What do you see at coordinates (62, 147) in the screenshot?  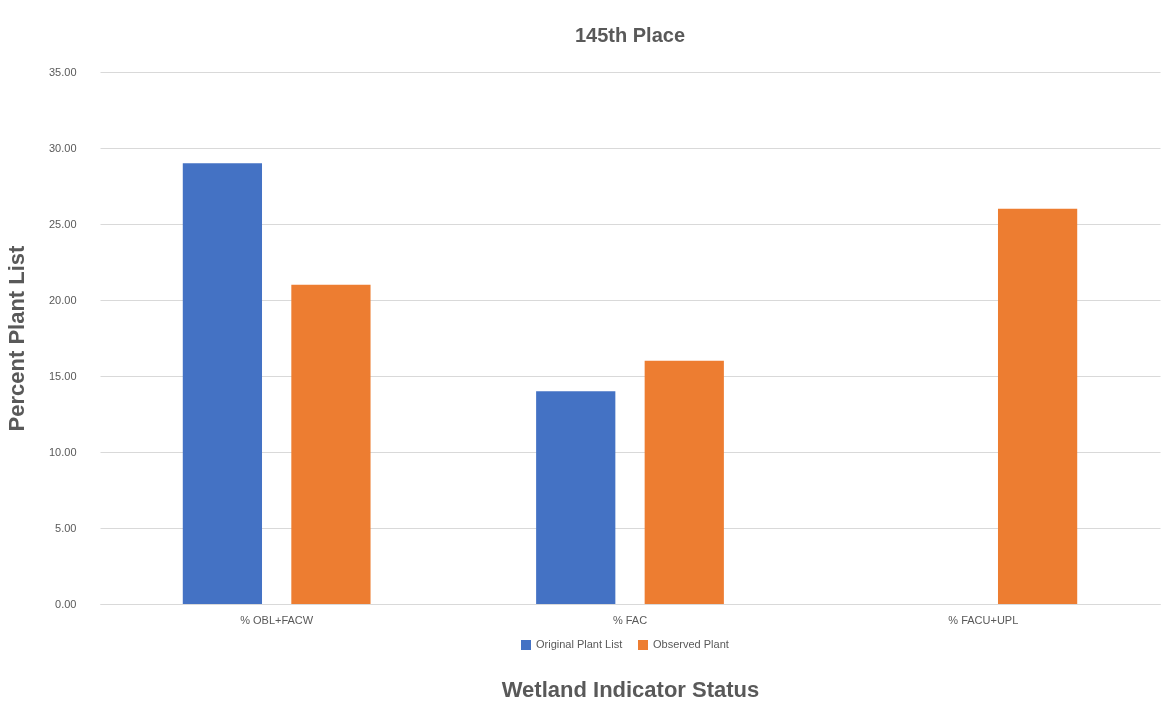 I see `y-tick-label: 30.00` at bounding box center [62, 147].